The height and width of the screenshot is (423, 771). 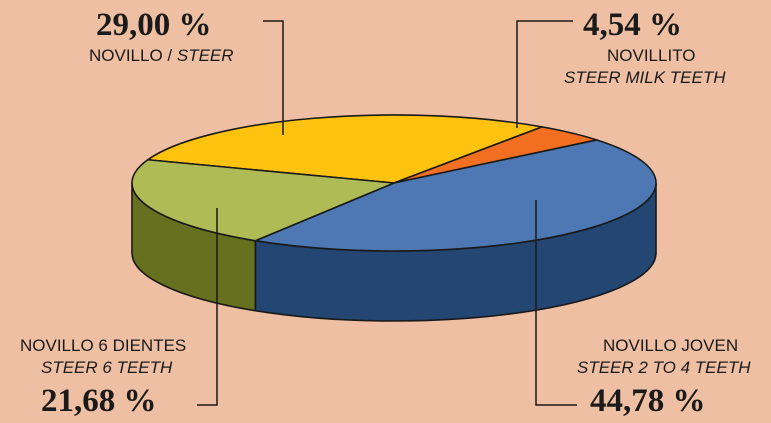 What do you see at coordinates (99, 401) in the screenshot?
I see `slice-value-label-novillo-6-dientes: 21,68 %` at bounding box center [99, 401].